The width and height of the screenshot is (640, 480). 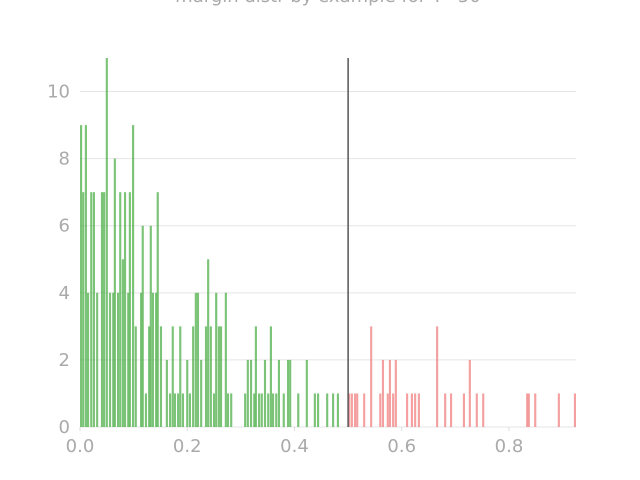 I want to click on x-tick-label: 0.0, so click(x=80, y=446).